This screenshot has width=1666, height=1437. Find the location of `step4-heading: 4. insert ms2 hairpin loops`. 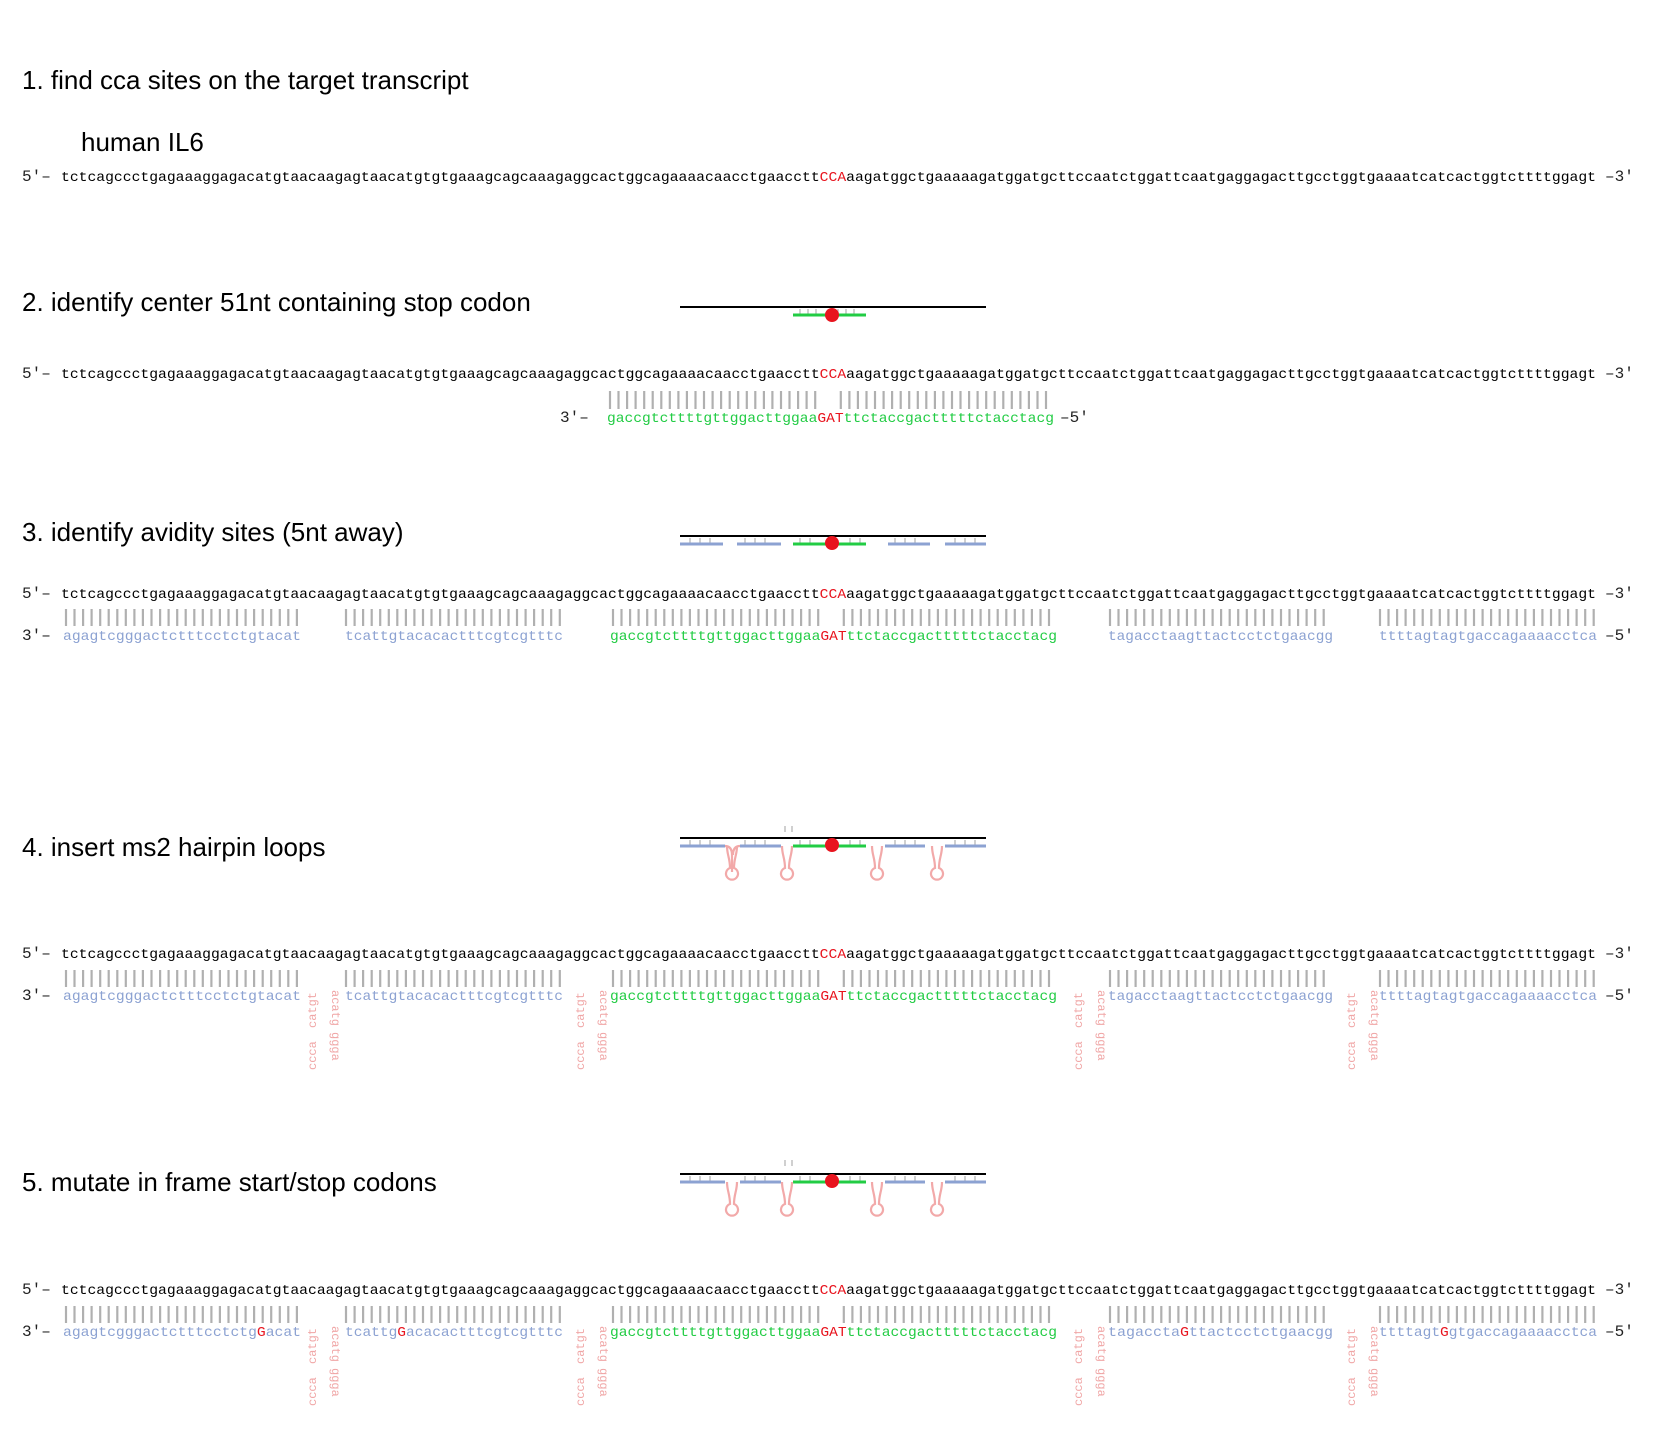

step4-heading: 4. insert ms2 hairpin loops is located at coordinates (173, 847).